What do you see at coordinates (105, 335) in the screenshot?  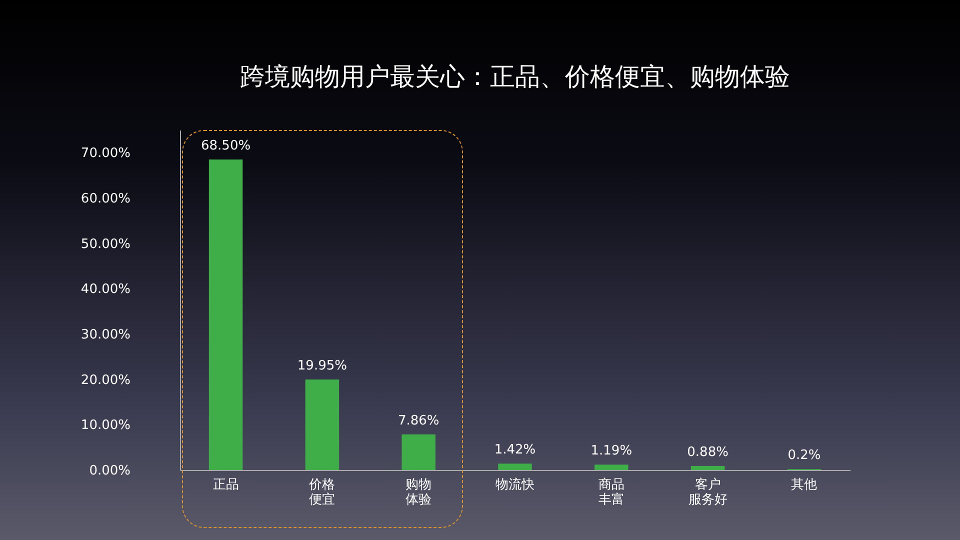 I see `y-tick-label: 30.00%` at bounding box center [105, 335].